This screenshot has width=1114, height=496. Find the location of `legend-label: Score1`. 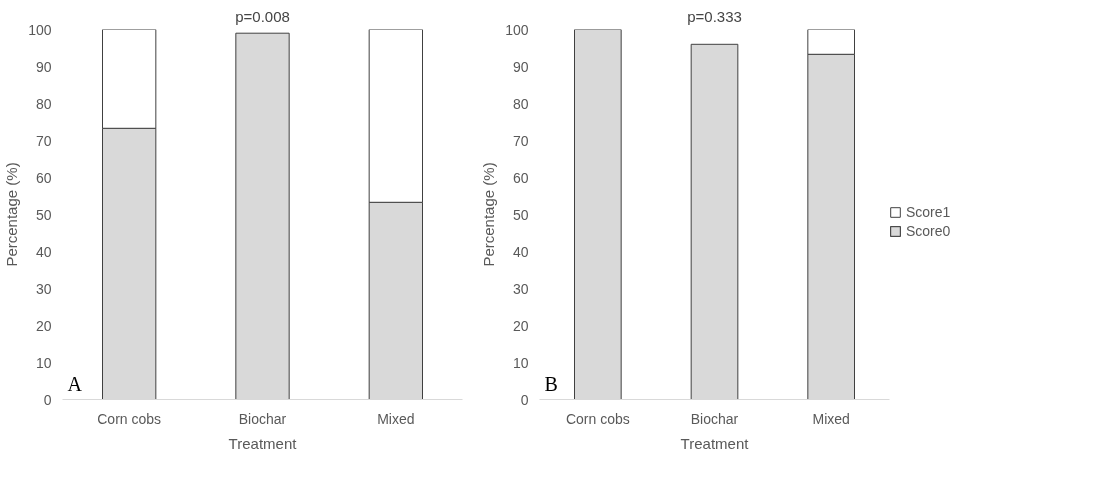

legend-label: Score1 is located at coordinates (928, 212).